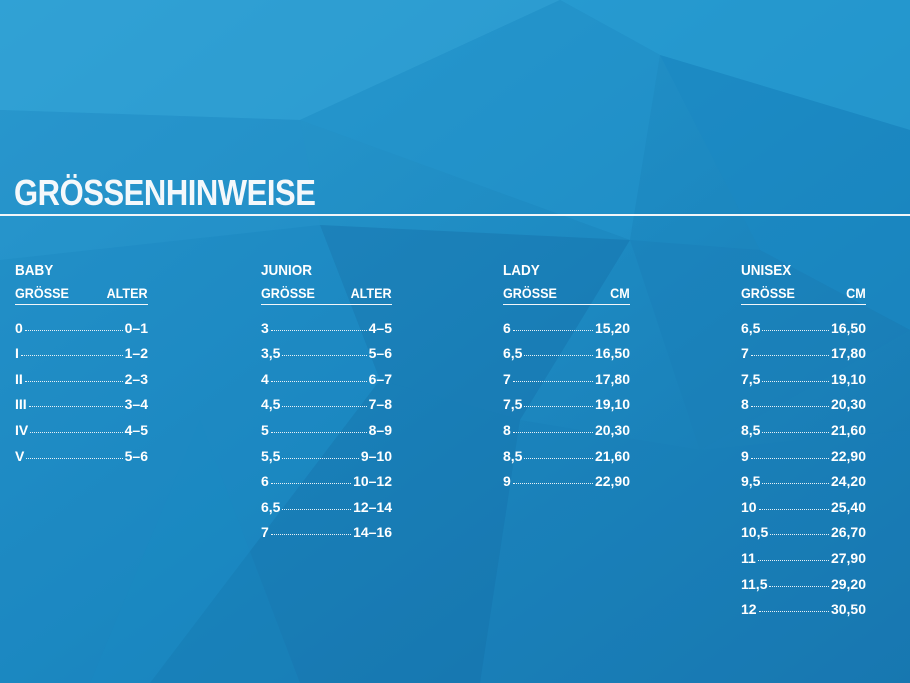 This screenshot has height=683, width=910. I want to click on measure-value: 25,40, so click(848, 506).